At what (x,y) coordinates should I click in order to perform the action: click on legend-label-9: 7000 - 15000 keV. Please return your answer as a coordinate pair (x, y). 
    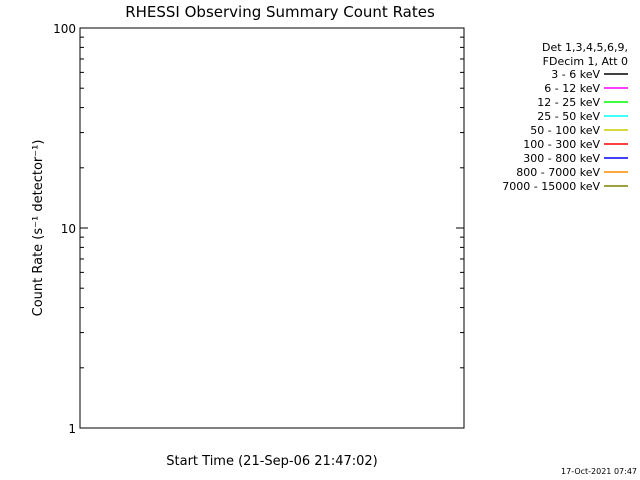
    Looking at the image, I should click on (551, 186).